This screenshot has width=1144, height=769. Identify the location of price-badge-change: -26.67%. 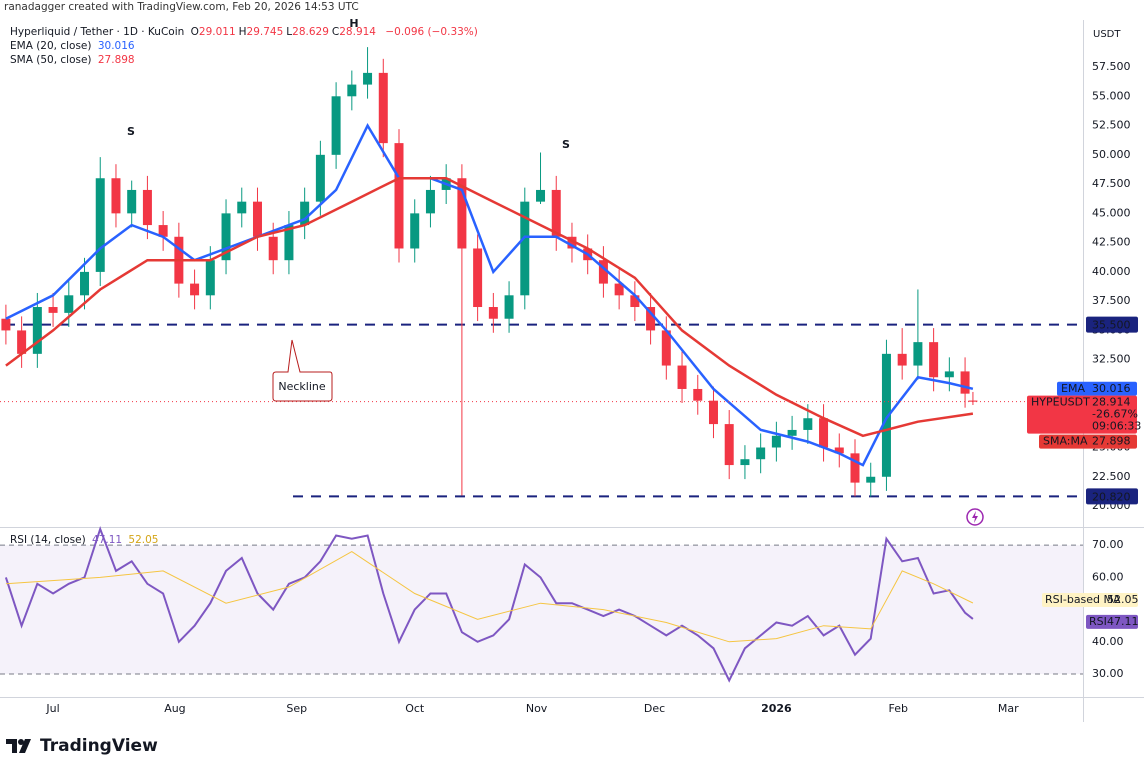
(1115, 414).